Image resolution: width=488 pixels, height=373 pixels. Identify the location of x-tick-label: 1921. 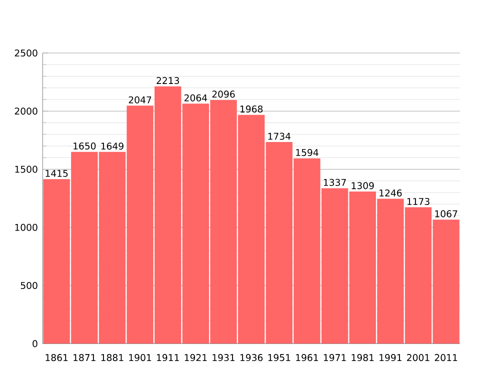
(195, 358).